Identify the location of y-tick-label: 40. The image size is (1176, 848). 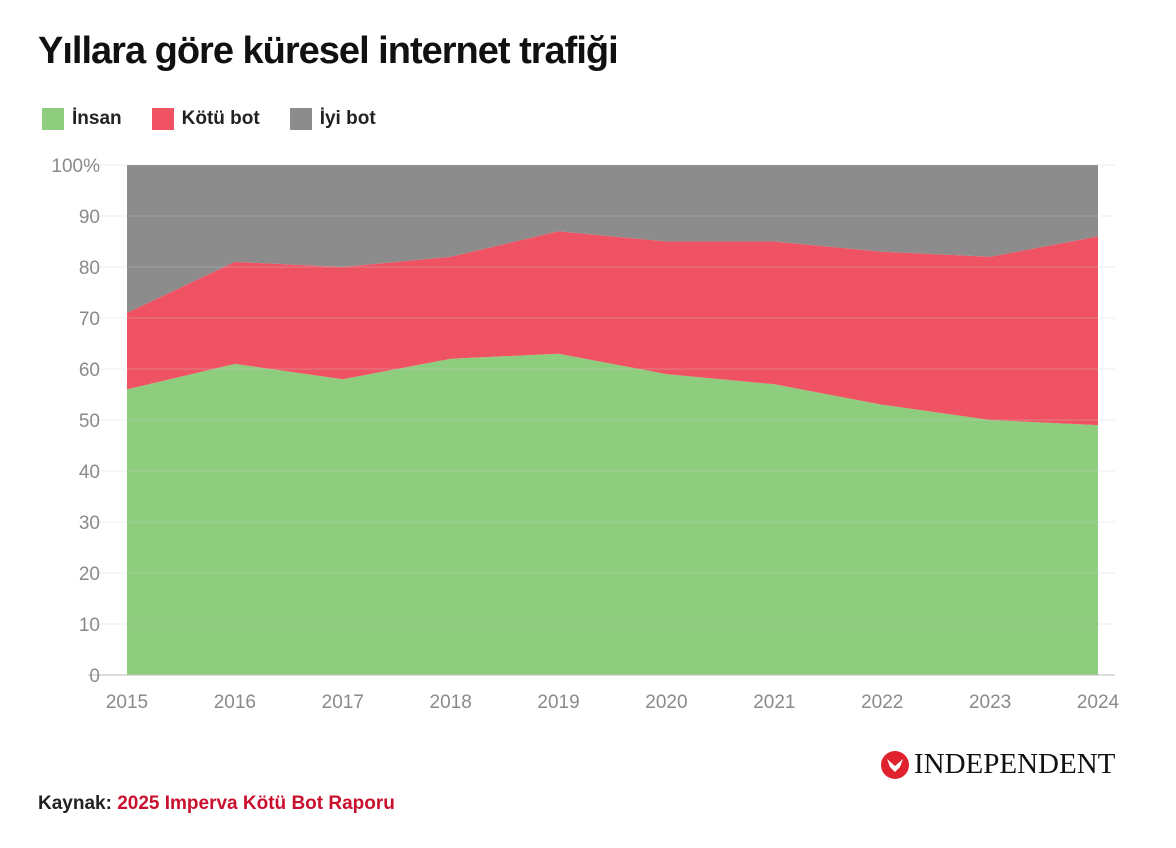
(89, 472).